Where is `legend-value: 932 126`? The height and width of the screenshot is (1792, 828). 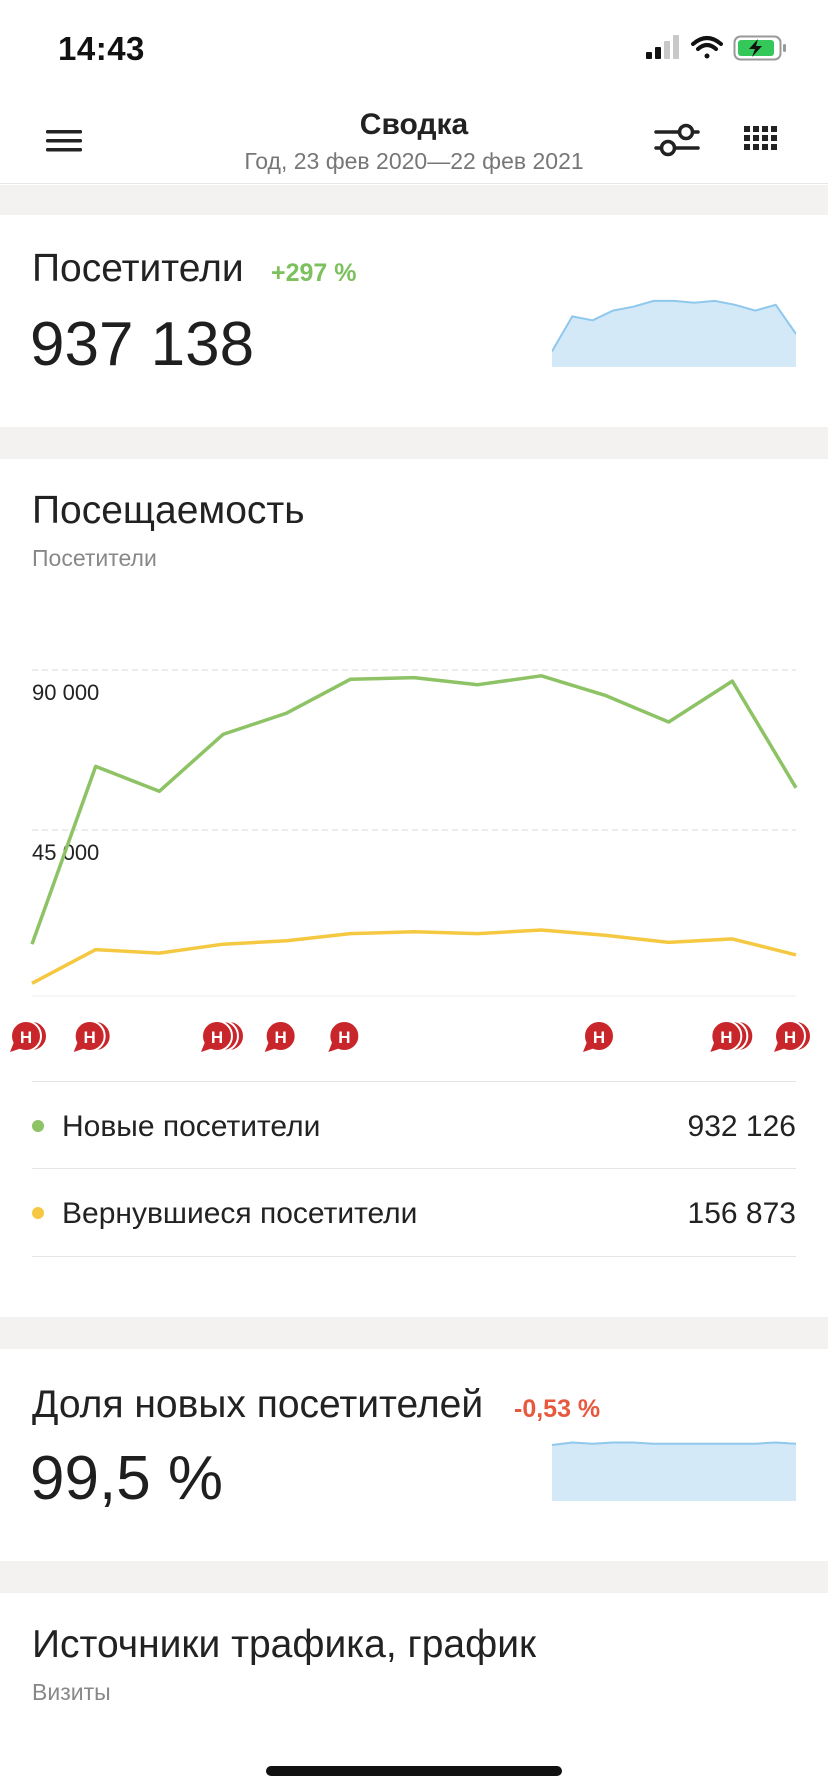
legend-value: 932 126 is located at coordinates (741, 1126).